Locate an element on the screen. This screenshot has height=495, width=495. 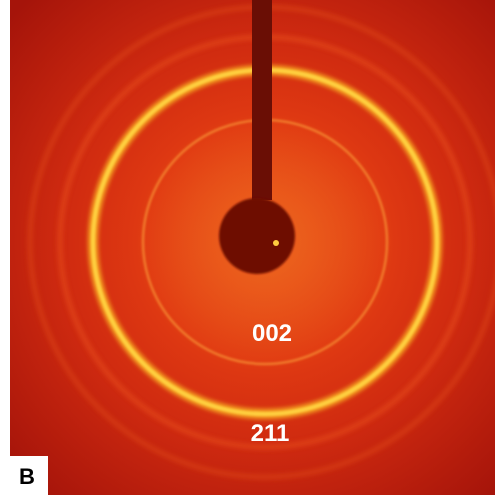
panel-label-box is located at coordinates (29, 475).